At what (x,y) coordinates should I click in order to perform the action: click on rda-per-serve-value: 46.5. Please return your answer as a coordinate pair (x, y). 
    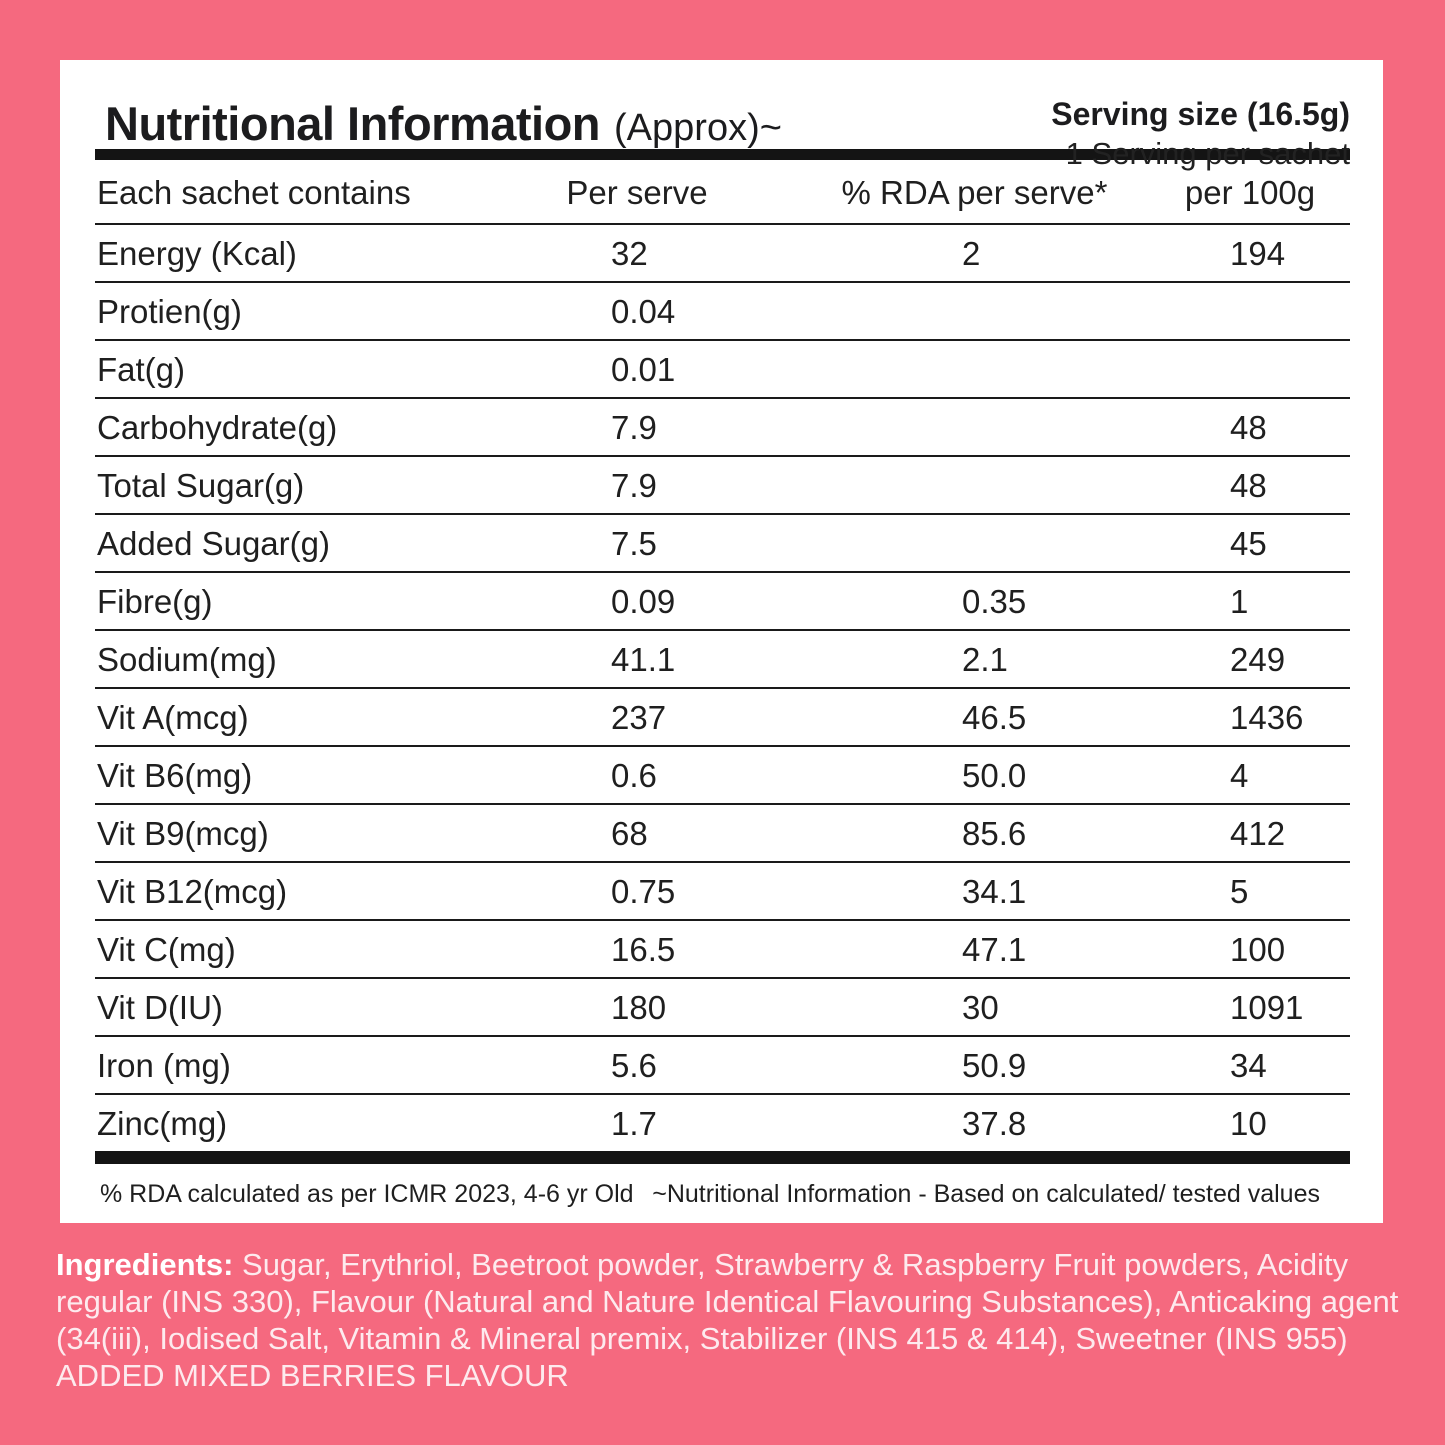
    Looking at the image, I should click on (974, 717).